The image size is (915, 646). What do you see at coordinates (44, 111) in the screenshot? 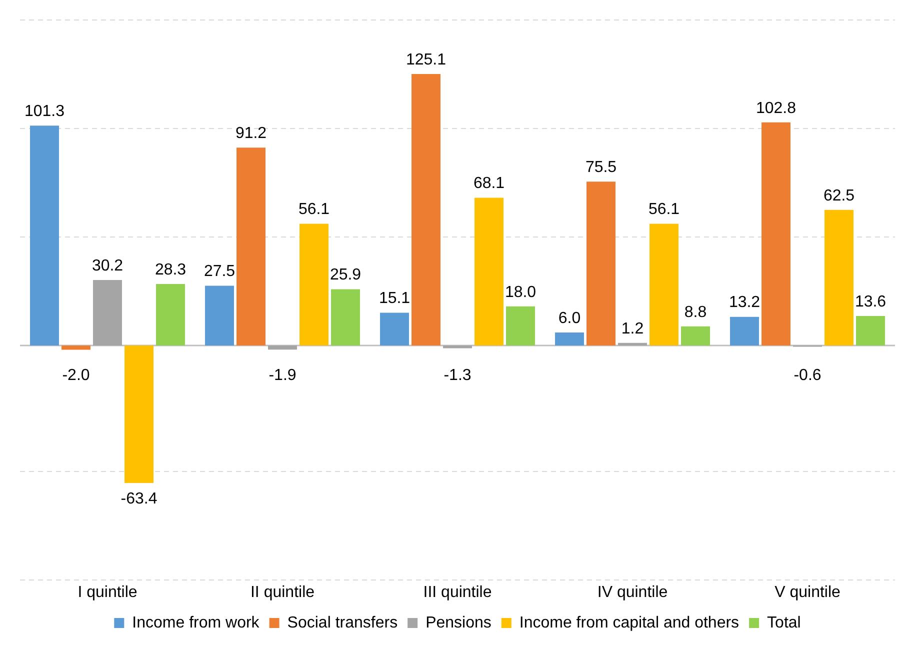
I see `data-label: 101.3` at bounding box center [44, 111].